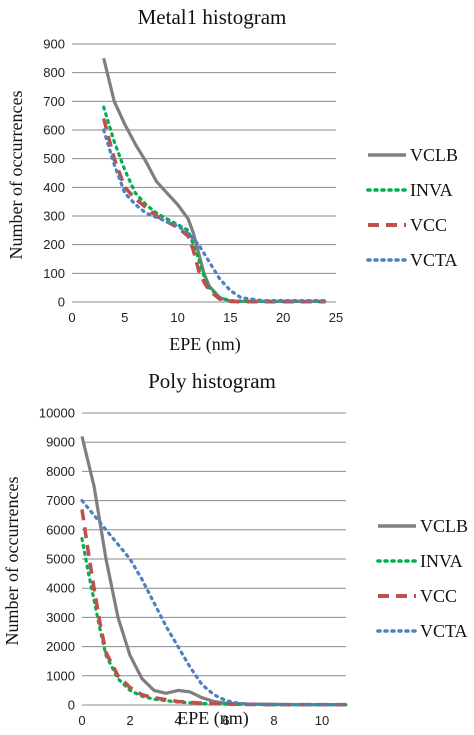 The height and width of the screenshot is (735, 474). What do you see at coordinates (124, 317) in the screenshot?
I see `x-tick-label: 5` at bounding box center [124, 317].